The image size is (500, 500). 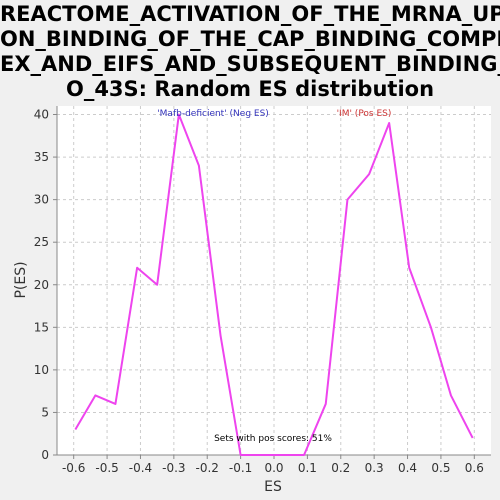 What do you see at coordinates (173, 468) in the screenshot?
I see `x-tick-label: -0.3` at bounding box center [173, 468].